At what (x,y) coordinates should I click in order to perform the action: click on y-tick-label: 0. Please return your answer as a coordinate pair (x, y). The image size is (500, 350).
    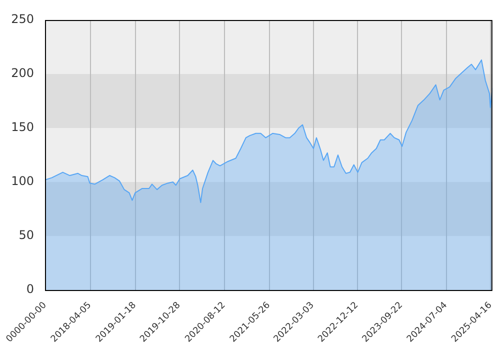
    Looking at the image, I should click on (30, 289).